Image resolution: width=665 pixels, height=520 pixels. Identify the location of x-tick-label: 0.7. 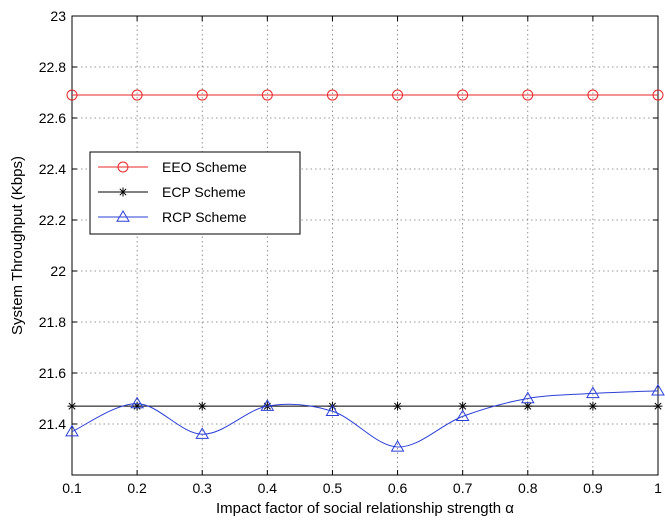
(463, 488).